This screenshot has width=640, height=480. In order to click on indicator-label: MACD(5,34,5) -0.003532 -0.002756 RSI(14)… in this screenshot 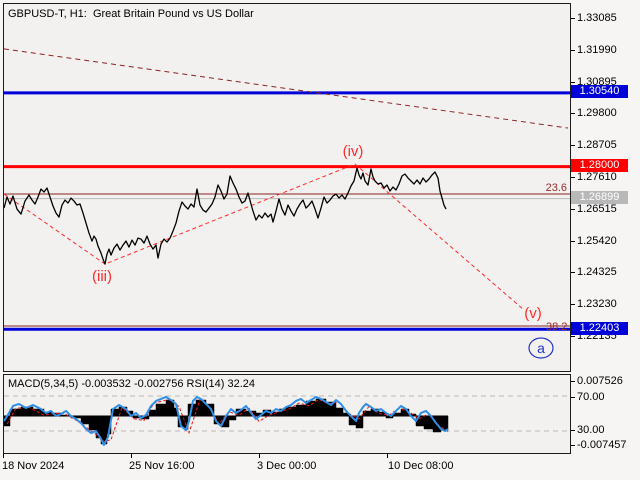, I will do `click(132, 384)`.